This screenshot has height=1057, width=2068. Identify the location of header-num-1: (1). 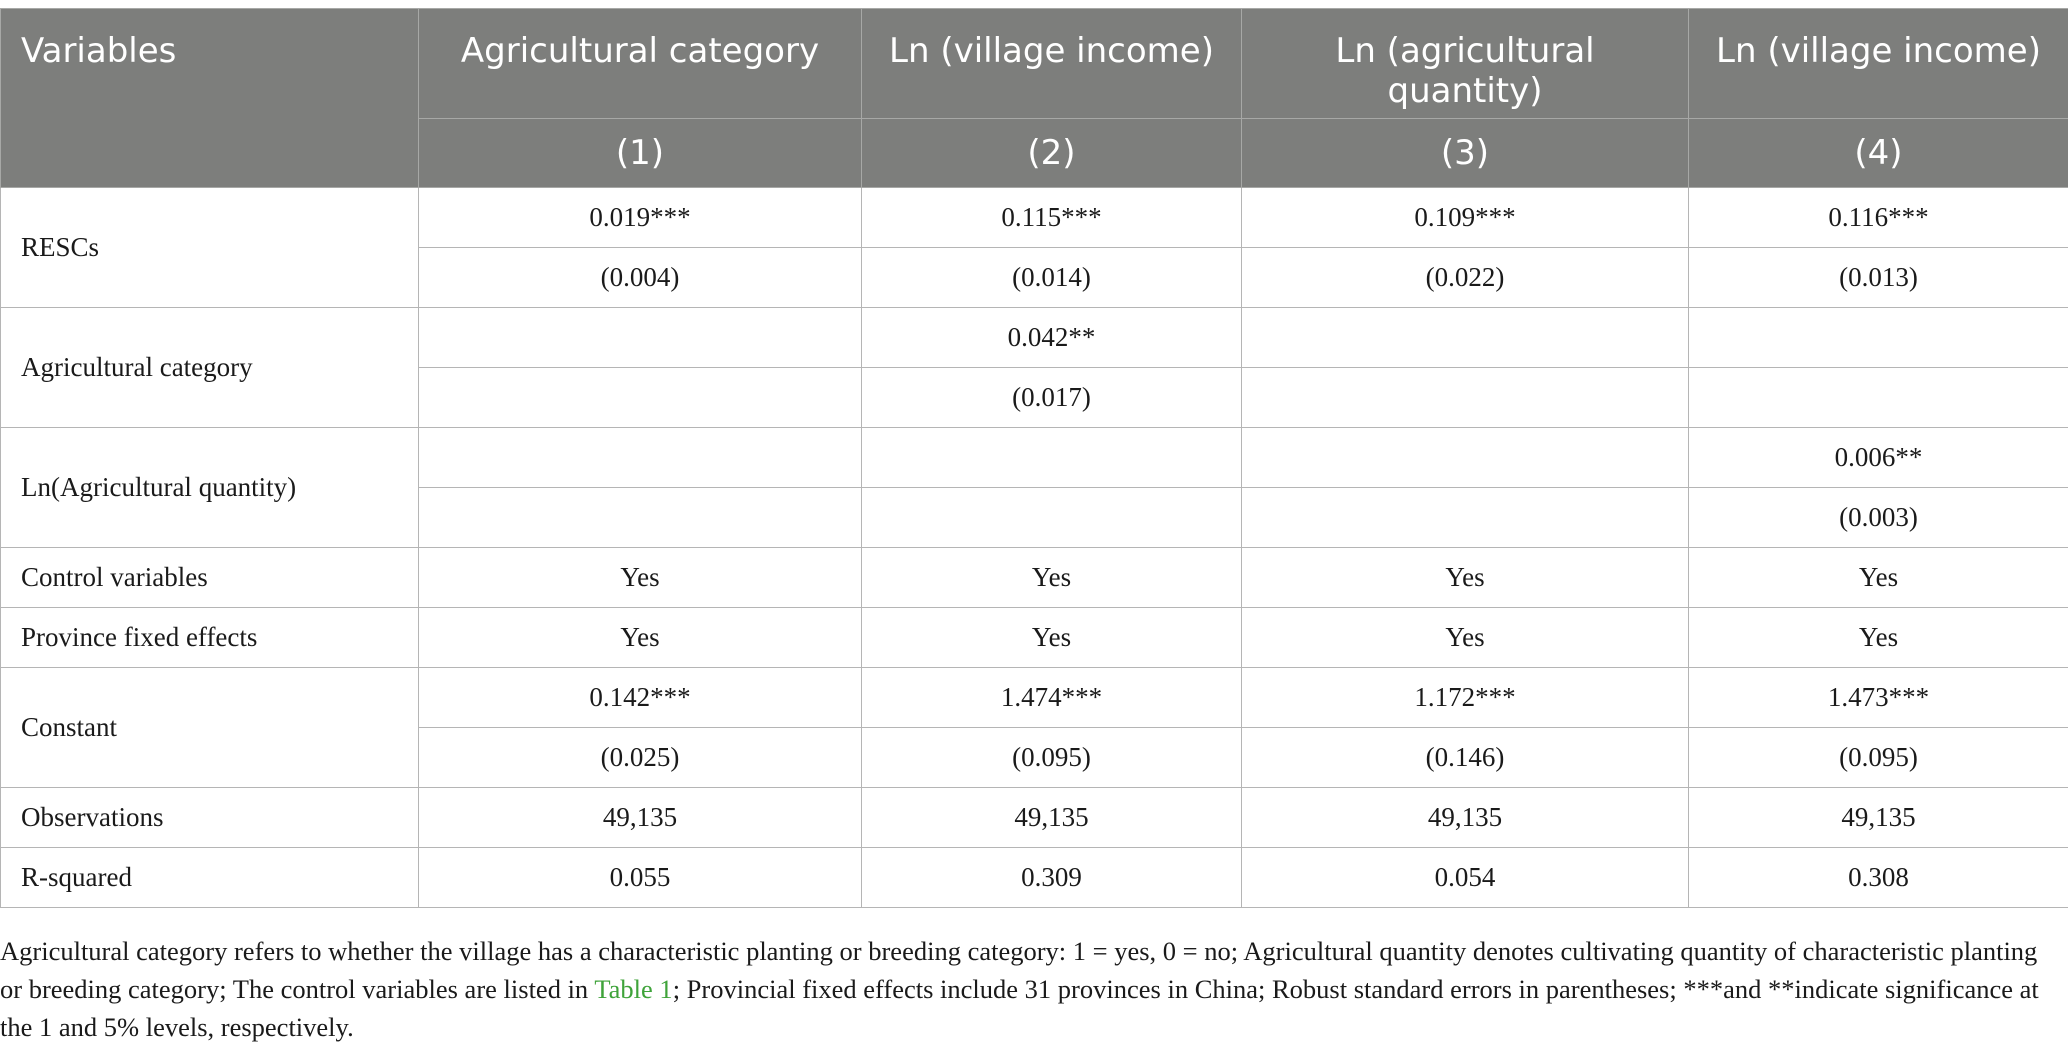
(640, 153).